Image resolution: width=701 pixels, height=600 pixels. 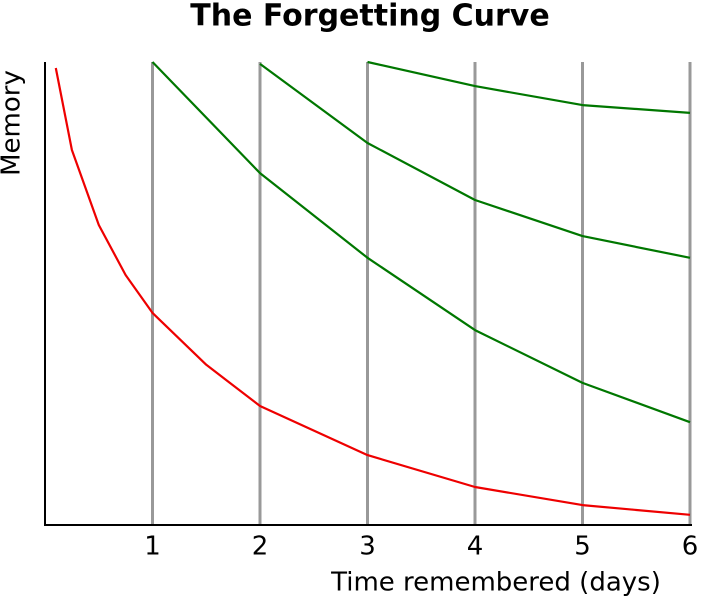 I want to click on x-tick-label: 4, so click(x=475, y=547).